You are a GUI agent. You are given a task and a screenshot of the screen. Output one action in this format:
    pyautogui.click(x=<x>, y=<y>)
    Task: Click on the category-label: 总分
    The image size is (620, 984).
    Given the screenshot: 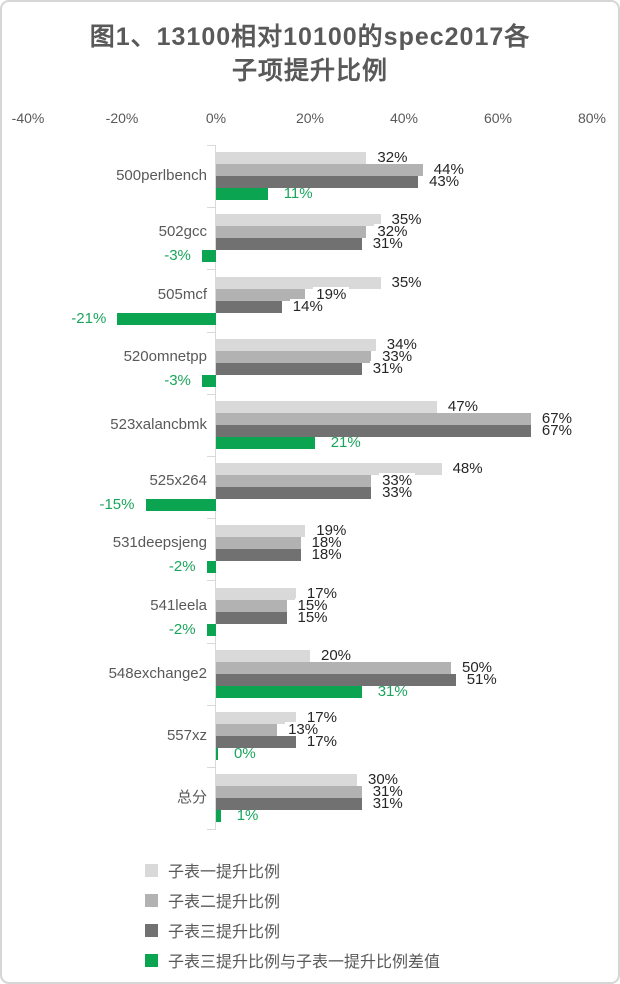 What is the action you would take?
    pyautogui.click(x=191, y=798)
    